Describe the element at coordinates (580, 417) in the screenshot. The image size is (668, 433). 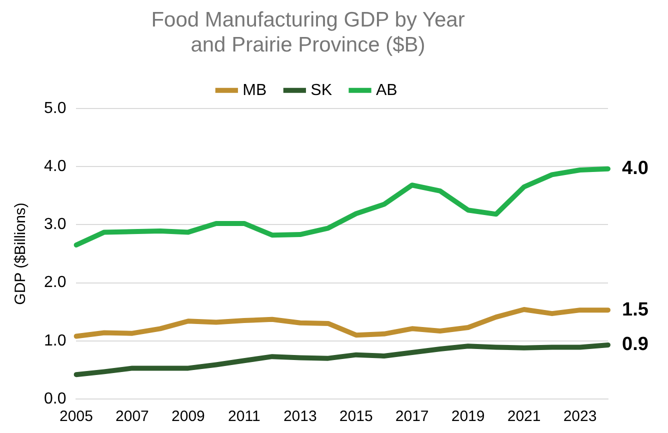
I see `x-tick-label: 2023` at that location.